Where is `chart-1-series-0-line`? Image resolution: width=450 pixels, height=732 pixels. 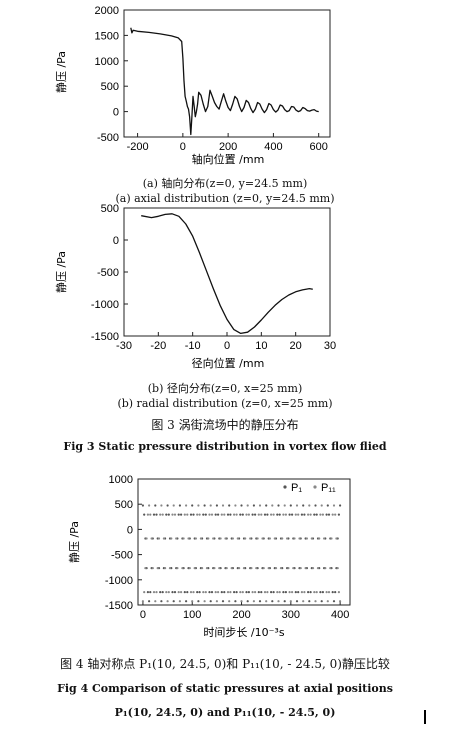
chart-1-series-0-line is located at coordinates (227, 274).